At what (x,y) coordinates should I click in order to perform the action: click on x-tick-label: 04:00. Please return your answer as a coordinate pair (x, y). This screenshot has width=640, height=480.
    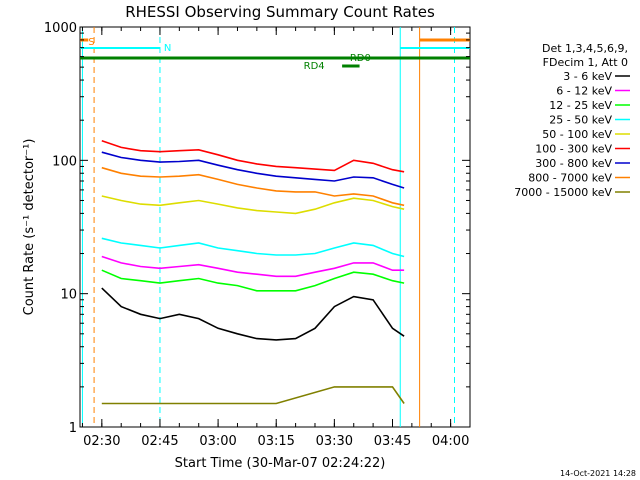
    Looking at the image, I should click on (450, 441).